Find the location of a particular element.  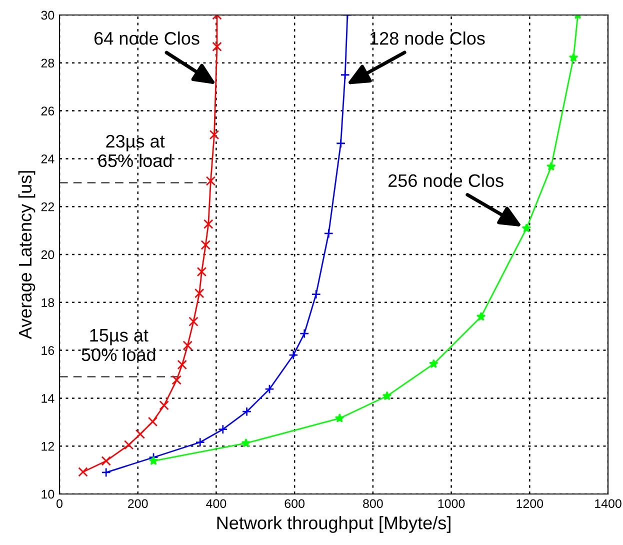

x-tick-label: 800 is located at coordinates (373, 503).